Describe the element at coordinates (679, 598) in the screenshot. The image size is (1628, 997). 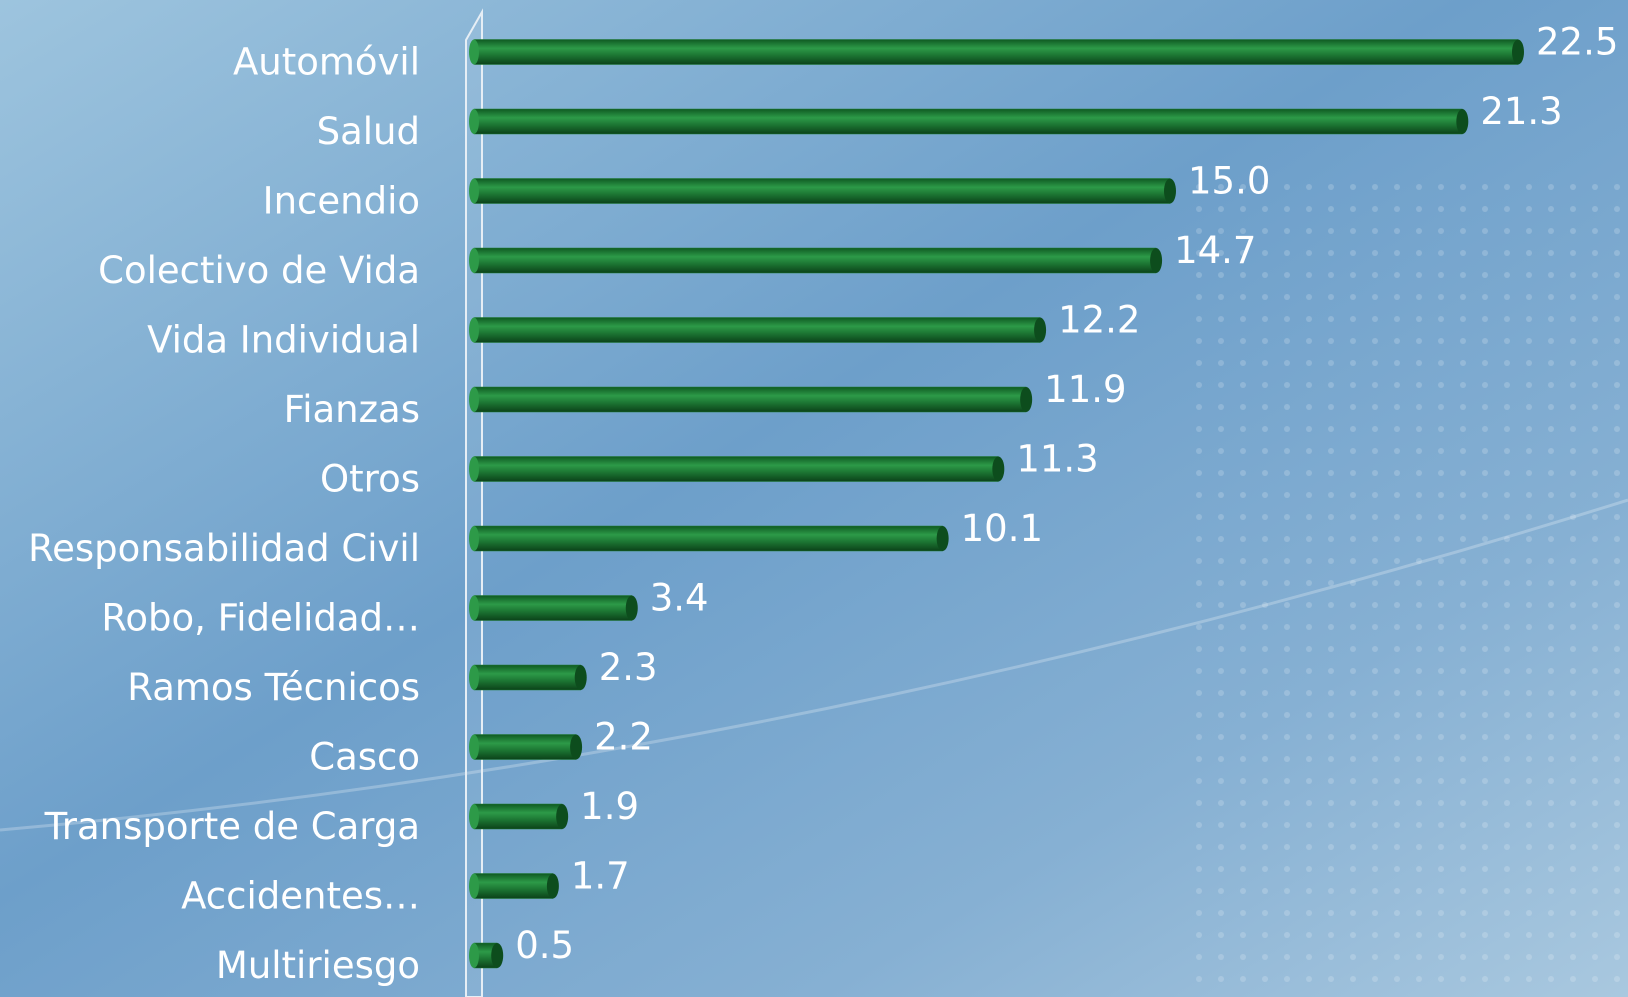
I see `value-label: 3.4` at that location.